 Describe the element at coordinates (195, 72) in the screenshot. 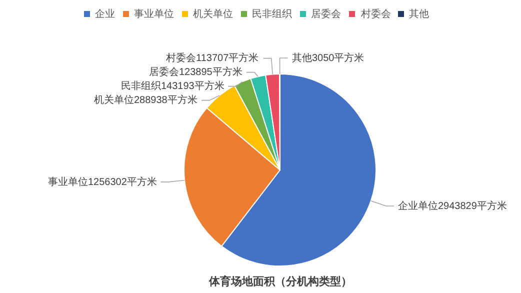

I see `data-label: 居委会123895平方米` at that location.